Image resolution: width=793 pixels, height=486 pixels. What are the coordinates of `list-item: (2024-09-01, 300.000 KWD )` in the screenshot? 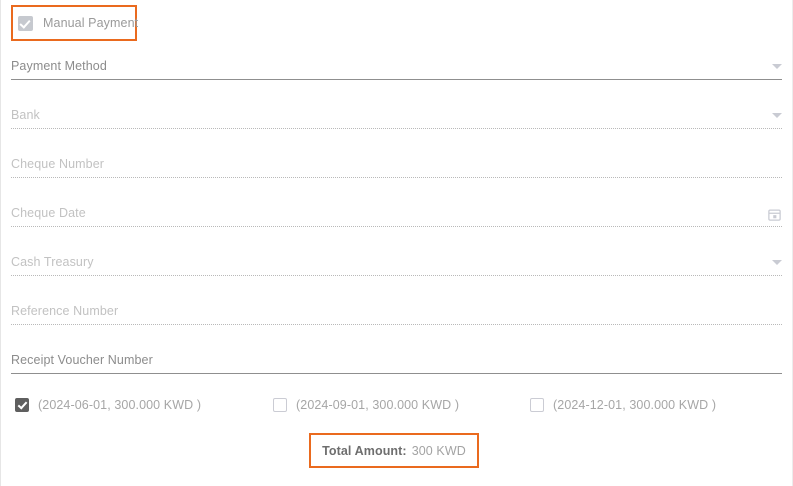 It's located at (366, 405).